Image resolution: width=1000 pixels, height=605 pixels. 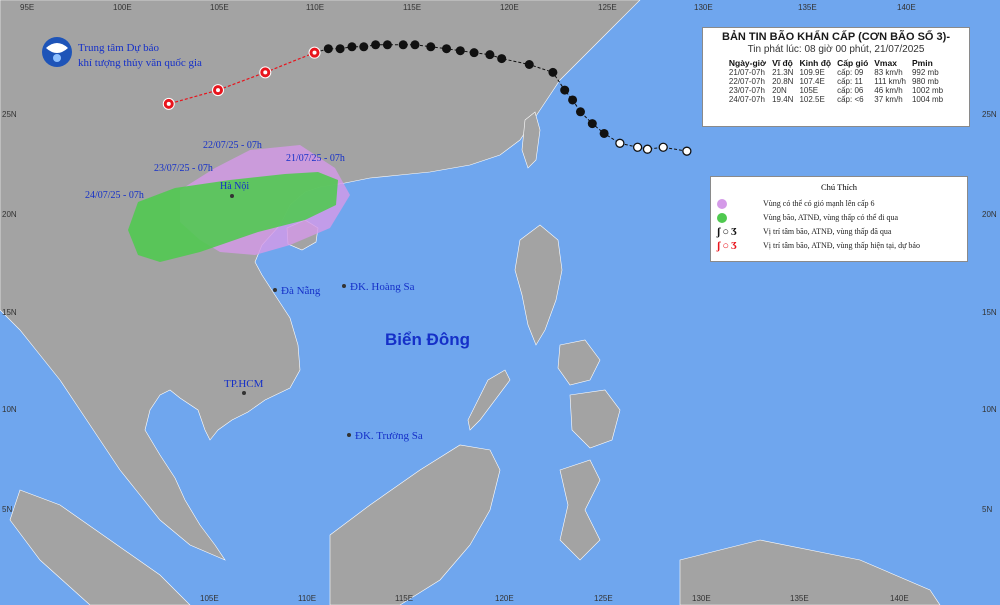 What do you see at coordinates (746, 81) in the screenshot?
I see `table-cell: 22/07-07h` at bounding box center [746, 81].